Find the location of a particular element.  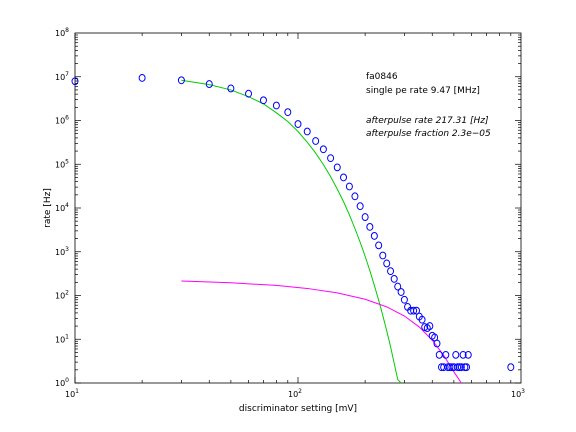

y-tick-label: 10⁷ is located at coordinates (62, 76).